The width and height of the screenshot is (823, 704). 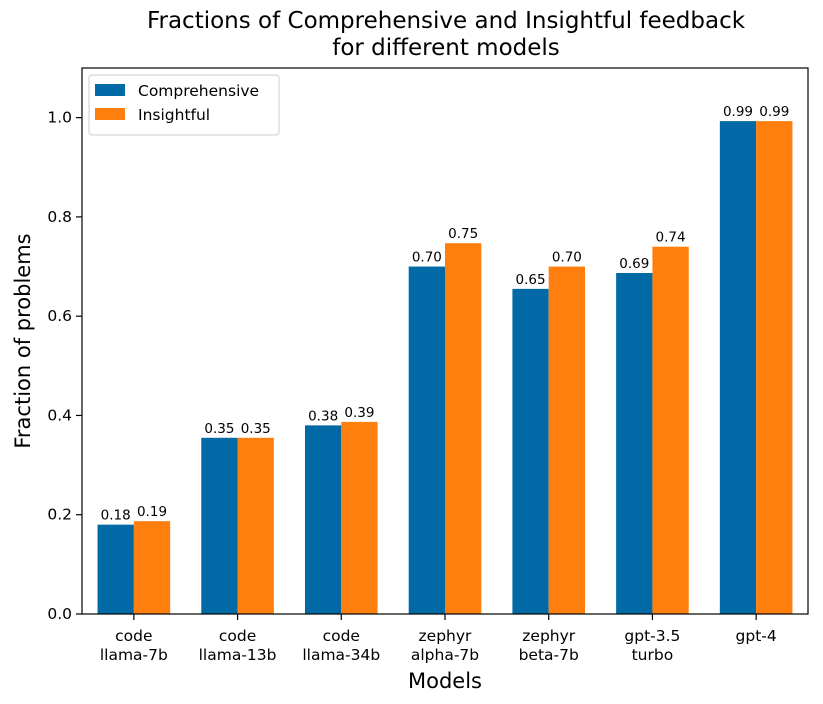 I want to click on legend-label-insightful: Insightful, so click(x=174, y=115).